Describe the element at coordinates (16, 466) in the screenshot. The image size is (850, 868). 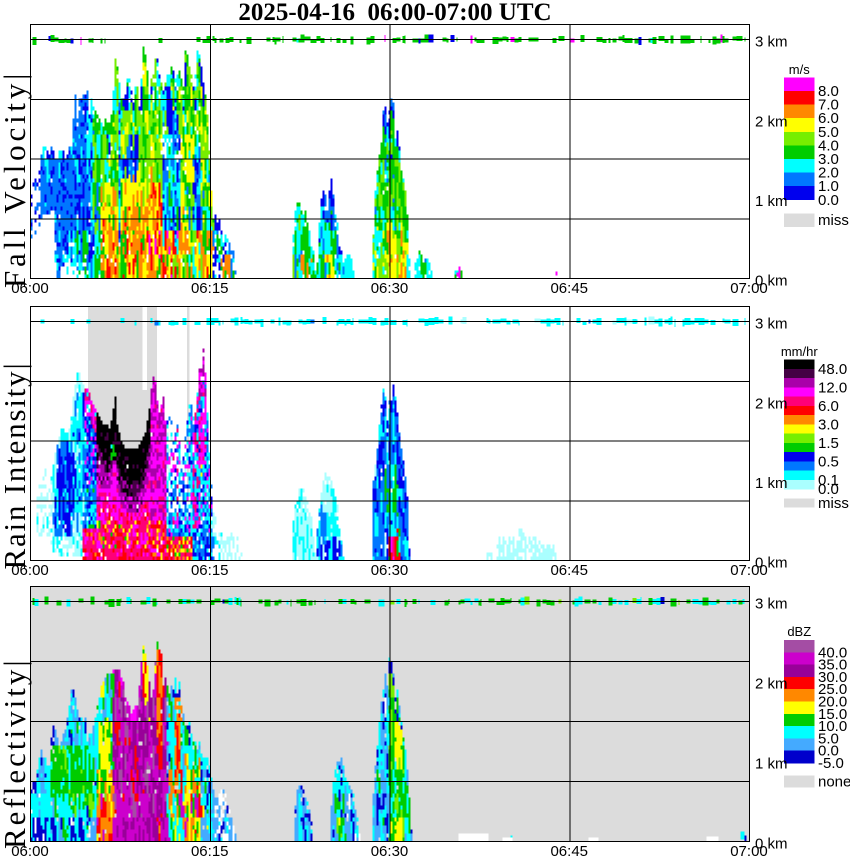
I see `svg-text: Rain Intensity|` at that location.